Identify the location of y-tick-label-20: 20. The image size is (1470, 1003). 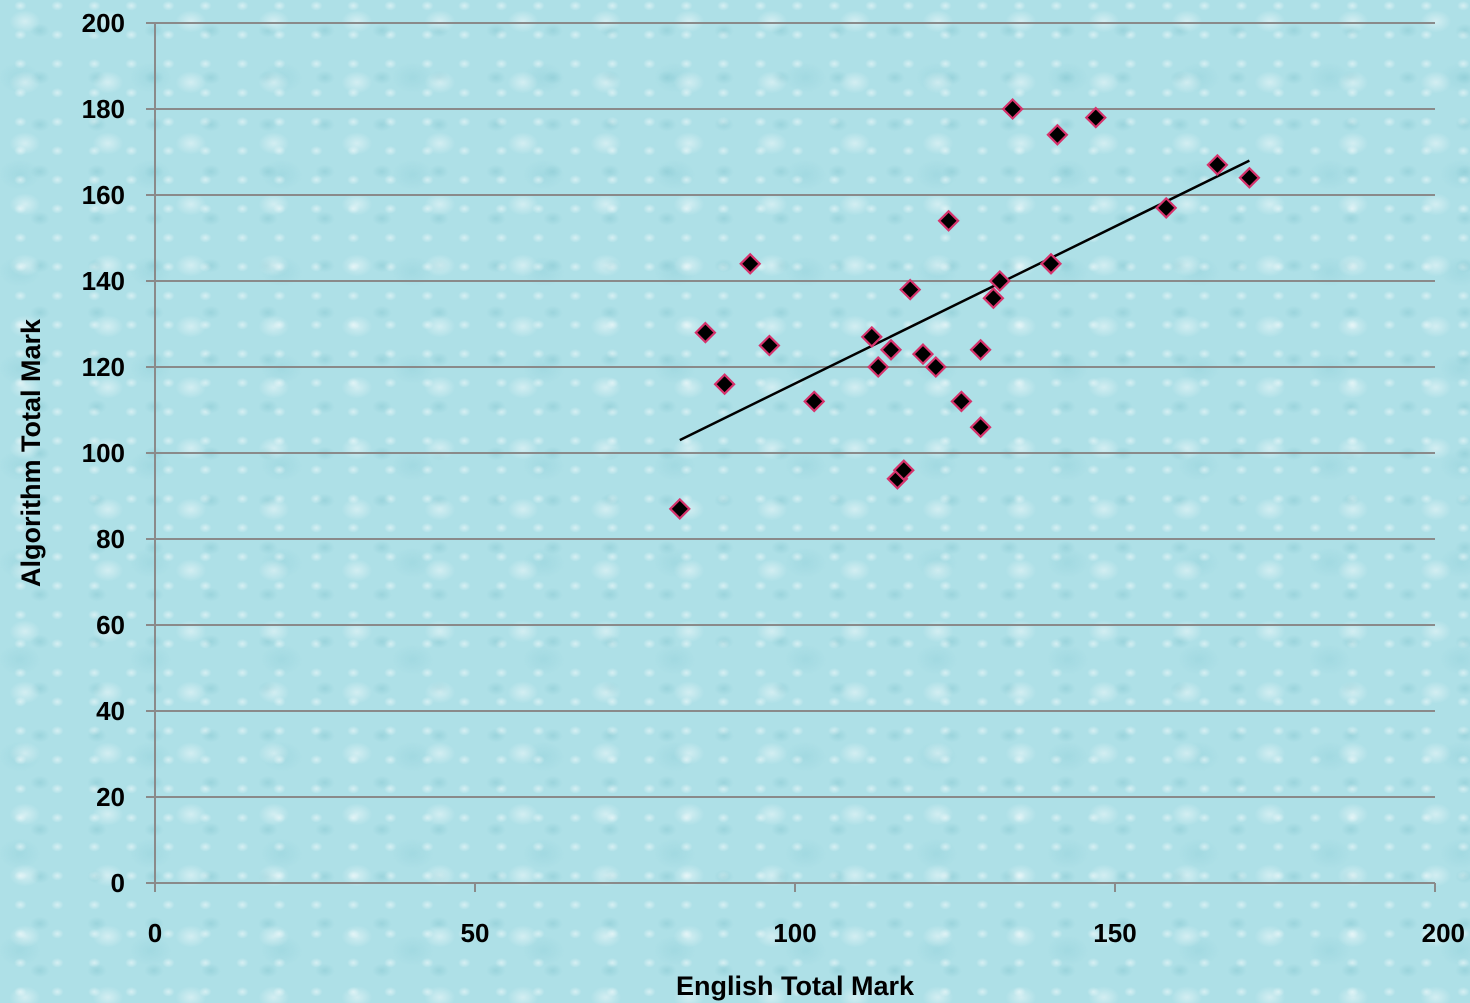
(110, 797).